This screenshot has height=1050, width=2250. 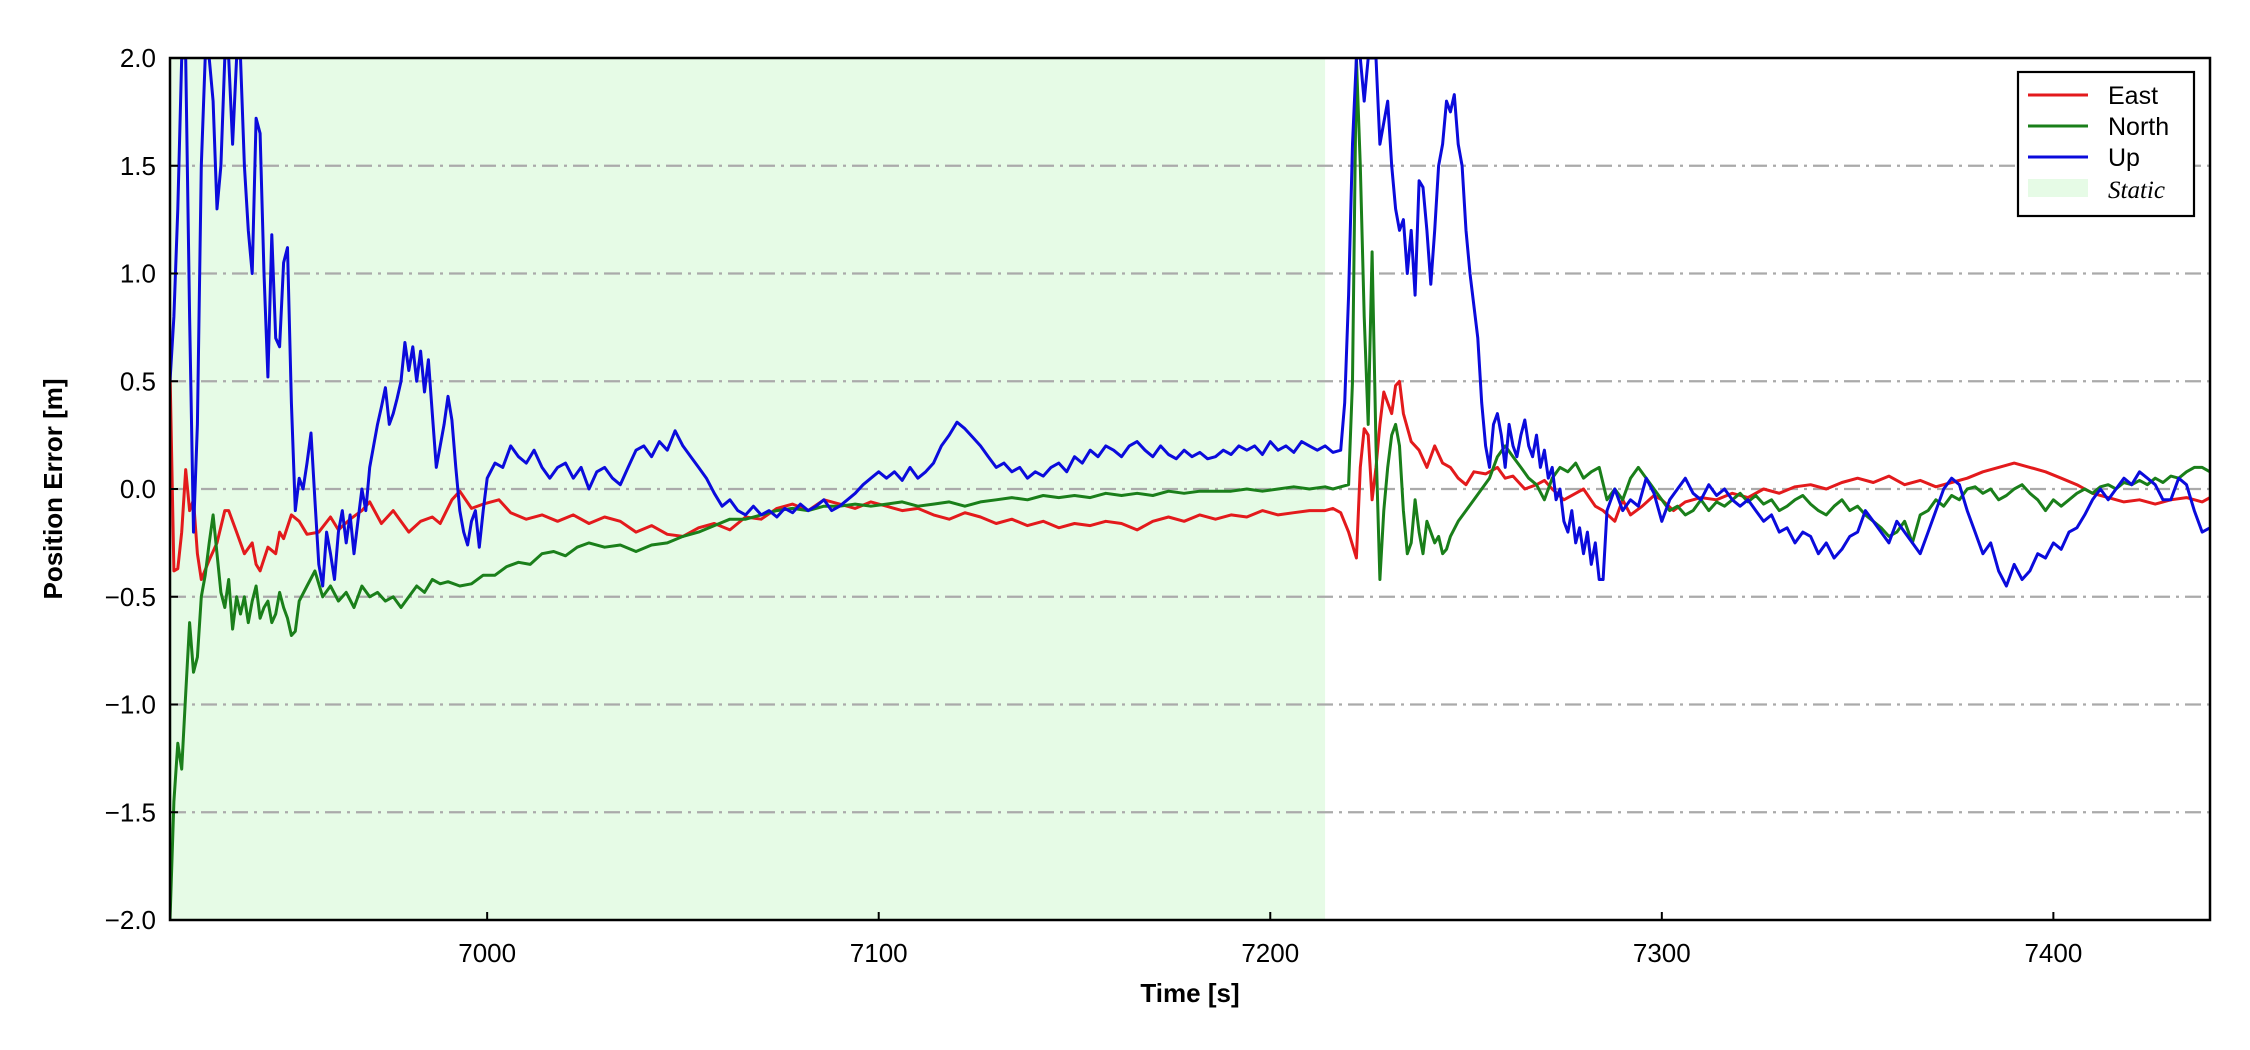 What do you see at coordinates (2058, 188) in the screenshot?
I see `legend-static-swatch` at bounding box center [2058, 188].